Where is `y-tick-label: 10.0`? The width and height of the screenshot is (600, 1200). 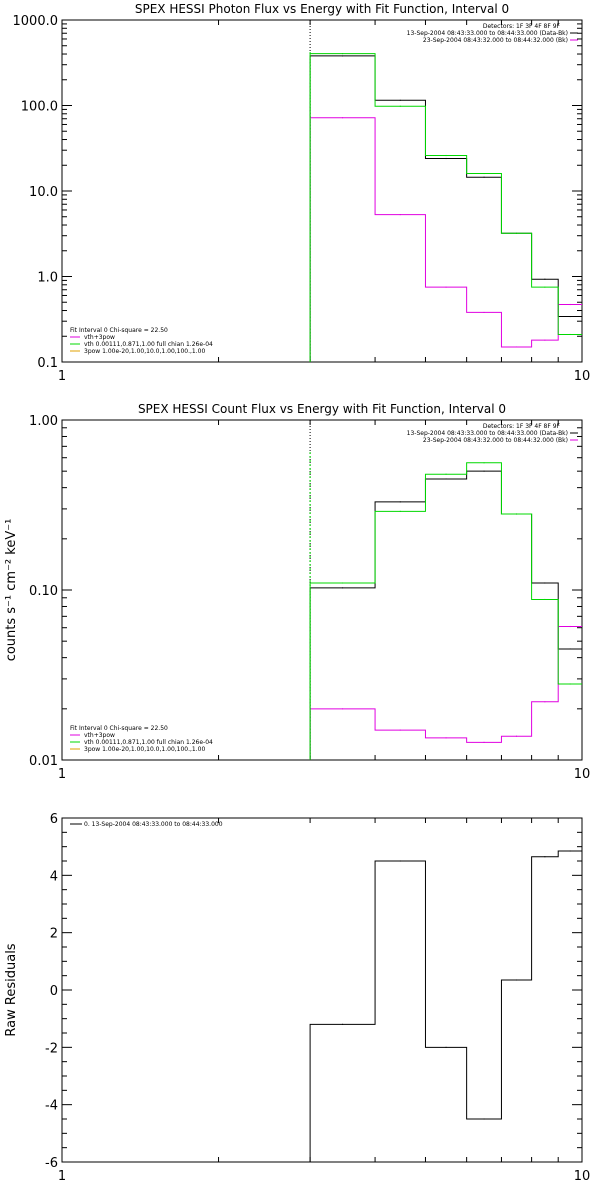 y-tick-label: 10.0 is located at coordinates (43, 192).